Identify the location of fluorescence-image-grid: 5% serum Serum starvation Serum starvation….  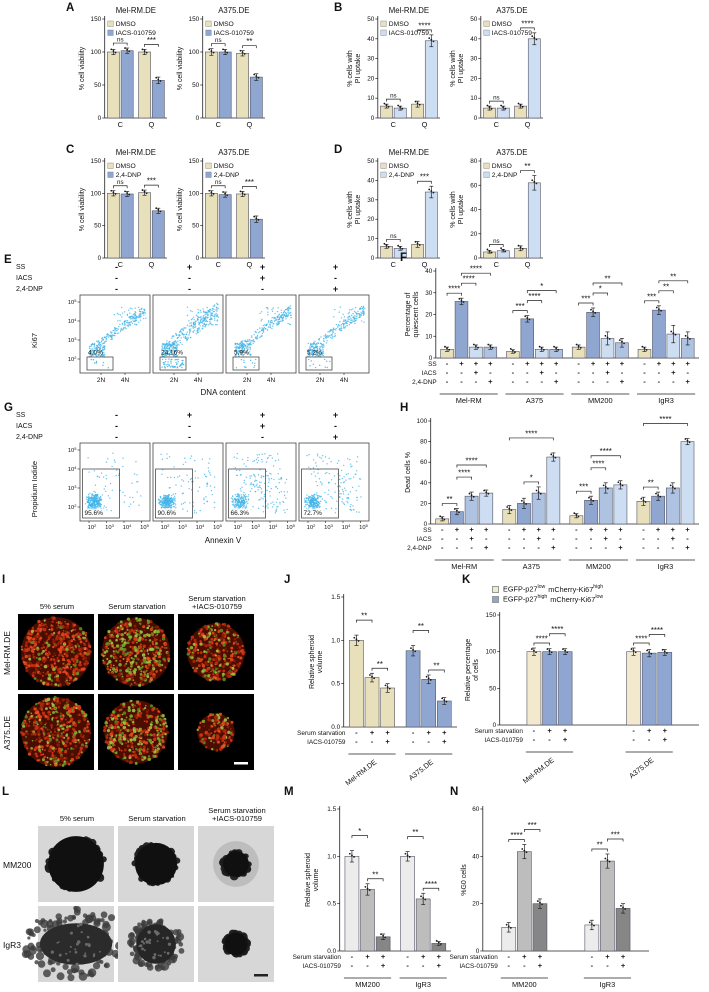
(143, 679).